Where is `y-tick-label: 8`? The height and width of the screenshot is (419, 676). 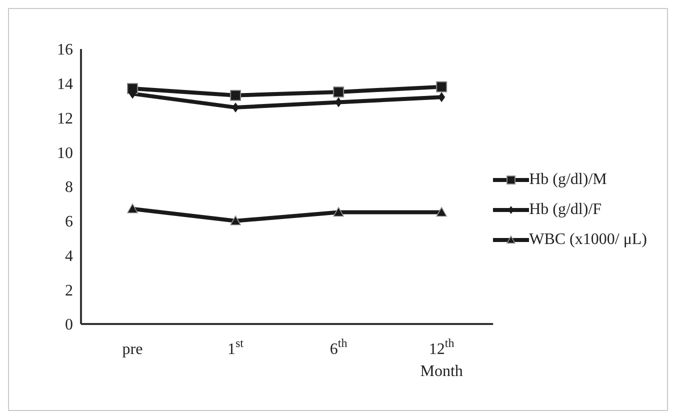
y-tick-label: 8 is located at coordinates (69, 187).